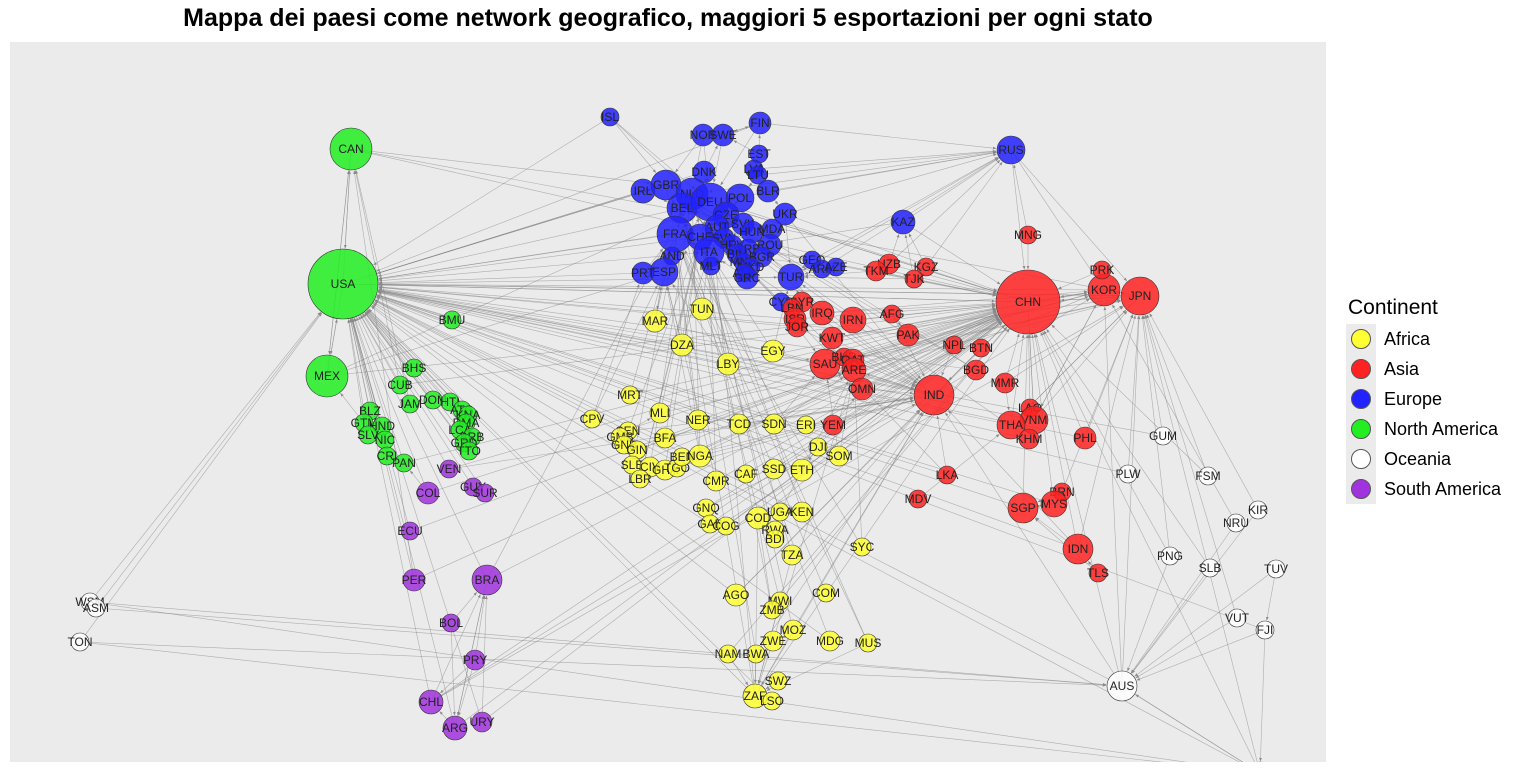 The width and height of the screenshot is (1536, 773). What do you see at coordinates (485, 493) in the screenshot?
I see `node-sur: SUR` at bounding box center [485, 493].